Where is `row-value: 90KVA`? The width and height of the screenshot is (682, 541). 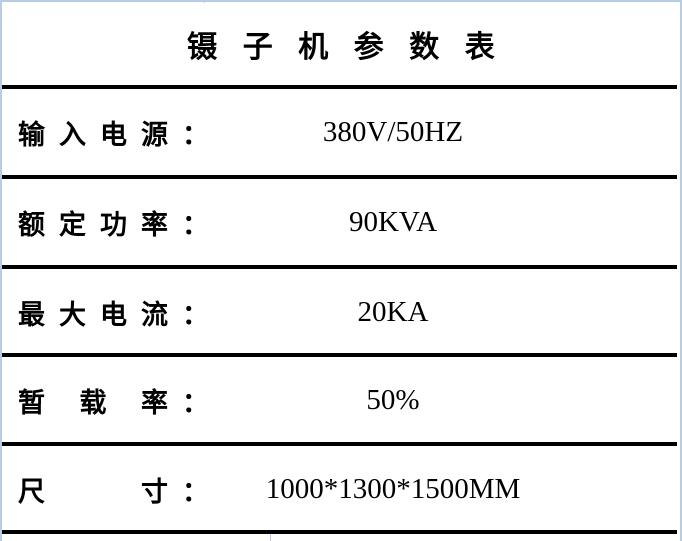
row-value: 90KVA is located at coordinates (393, 221).